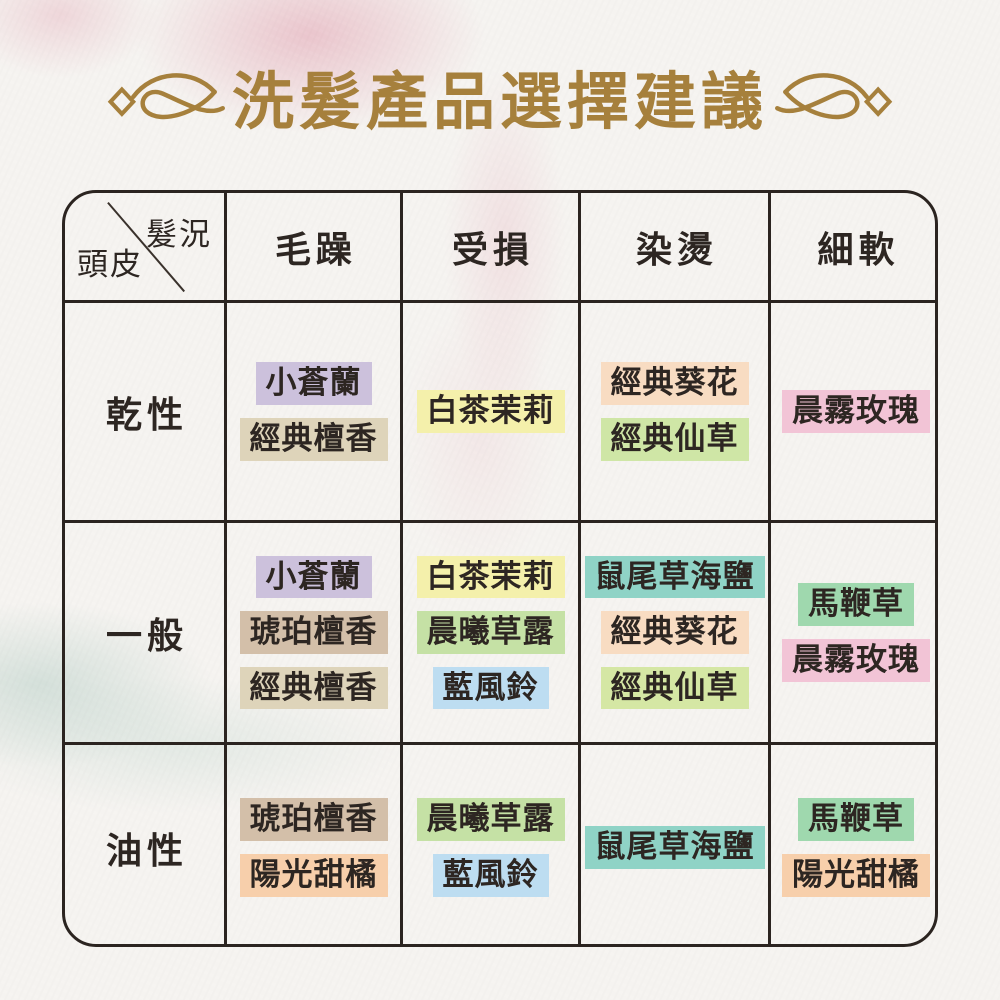  I want to click on product-cell: 鼠尾草海鹽, so click(676, 844).